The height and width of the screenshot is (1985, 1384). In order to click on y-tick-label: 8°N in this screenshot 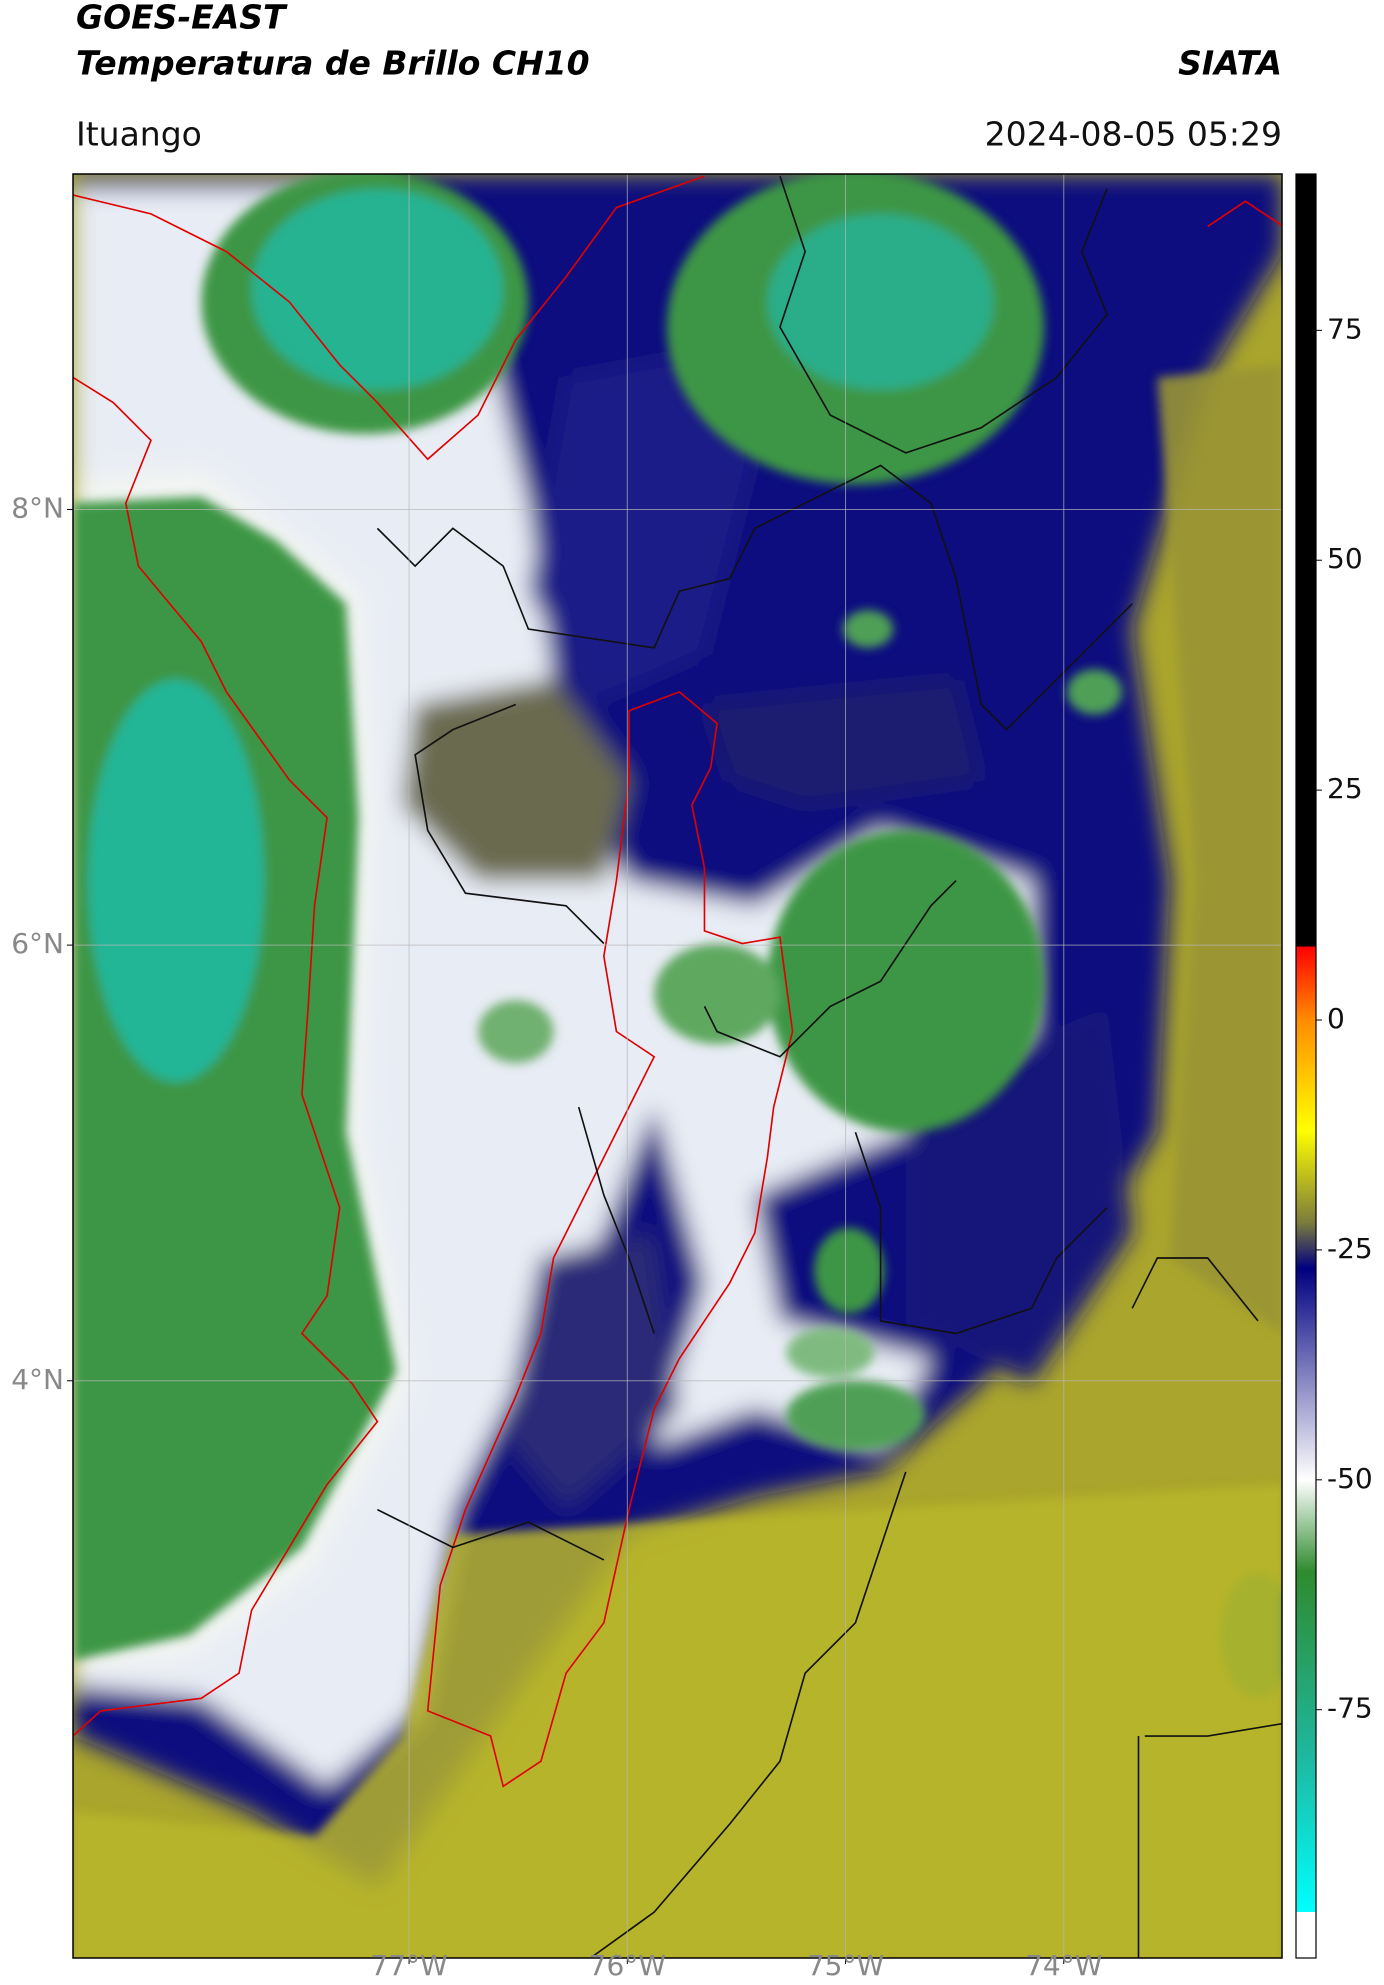, I will do `click(37, 507)`.